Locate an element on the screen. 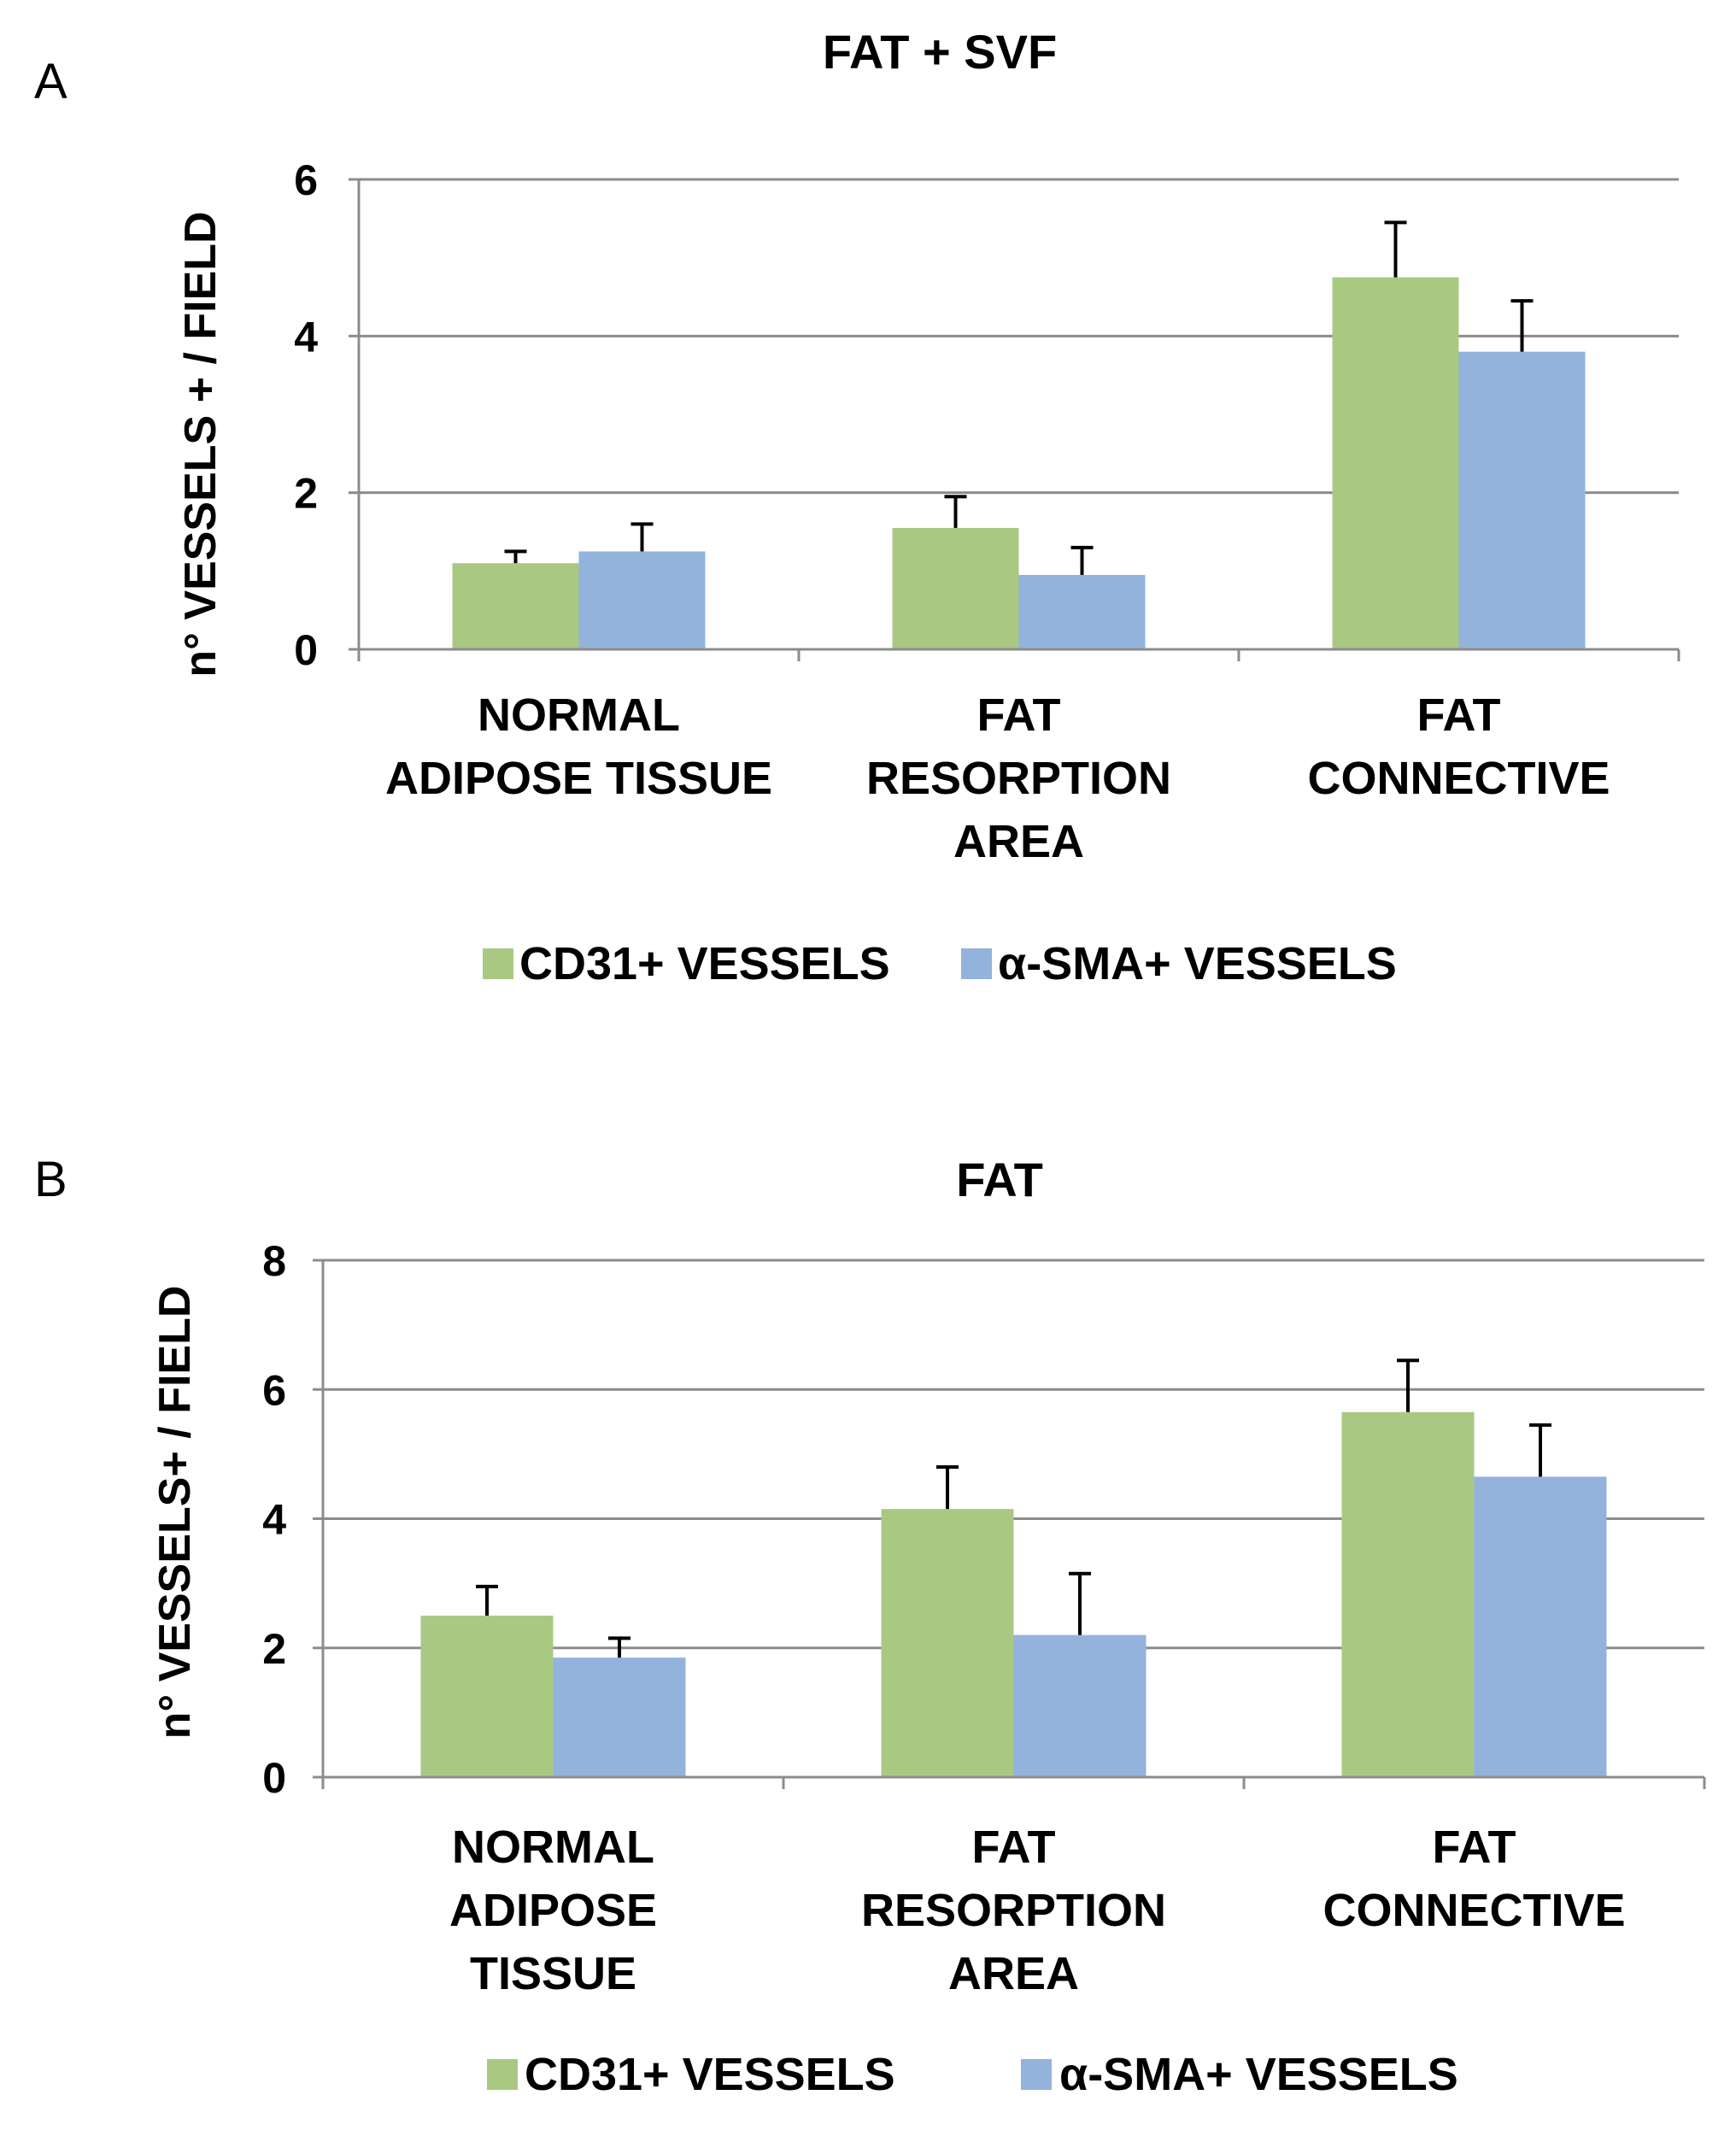  chart-a-bar-s1-c2 is located at coordinates (1522, 500).